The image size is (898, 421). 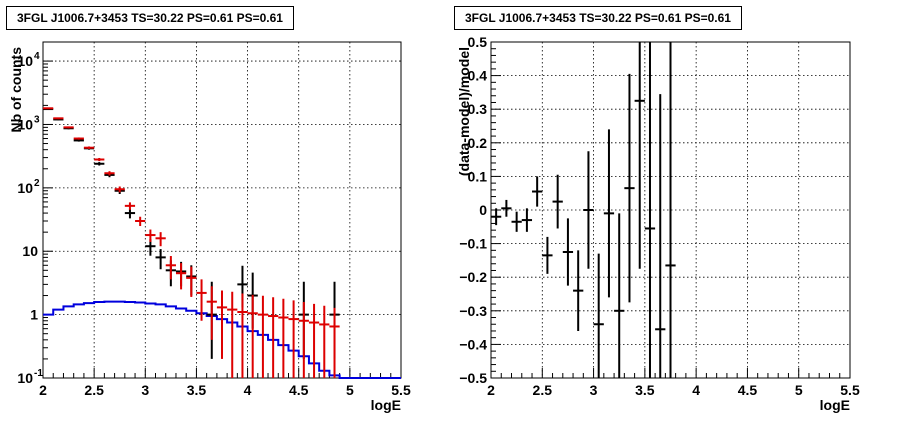 I want to click on y-tick-label: 0, so click(x=483, y=210).